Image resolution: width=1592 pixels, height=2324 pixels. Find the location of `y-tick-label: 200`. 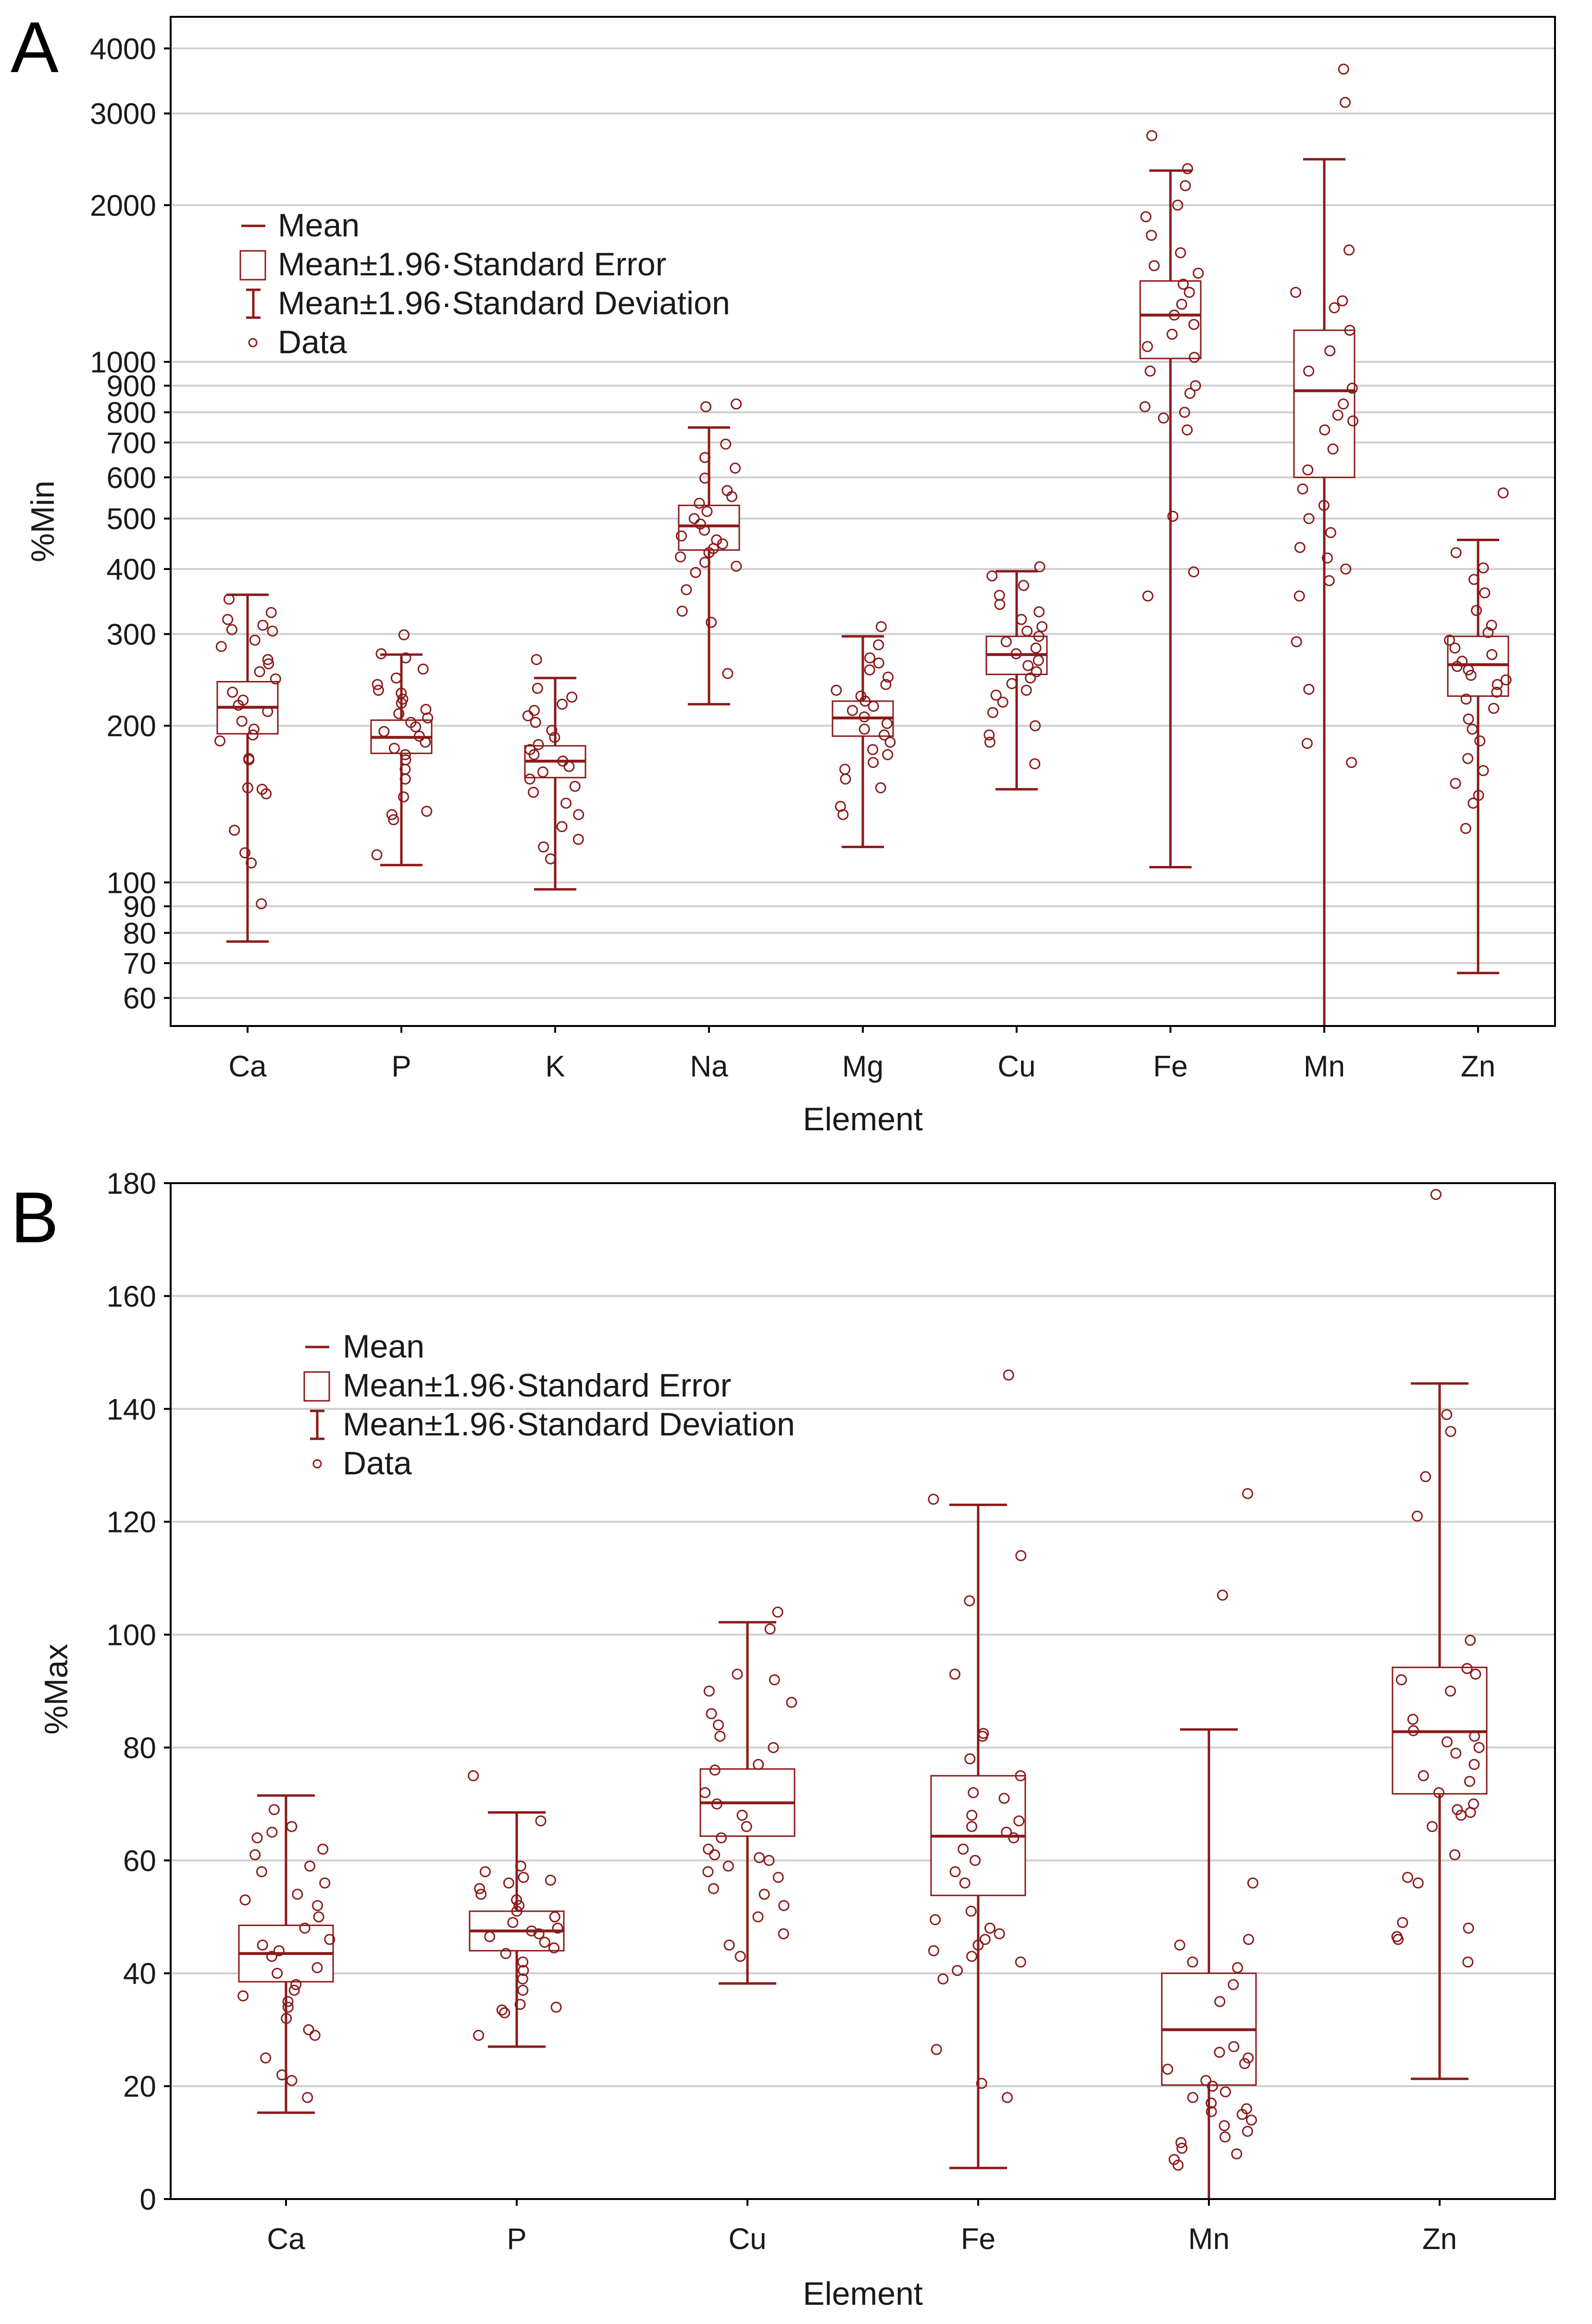

y-tick-label: 200 is located at coordinates (131, 726).